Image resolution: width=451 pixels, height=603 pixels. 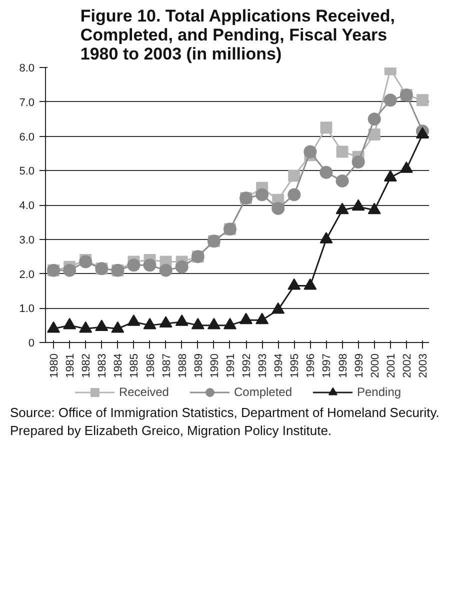 What do you see at coordinates (27, 206) in the screenshot?
I see `y-tick-label: 4.0` at bounding box center [27, 206].